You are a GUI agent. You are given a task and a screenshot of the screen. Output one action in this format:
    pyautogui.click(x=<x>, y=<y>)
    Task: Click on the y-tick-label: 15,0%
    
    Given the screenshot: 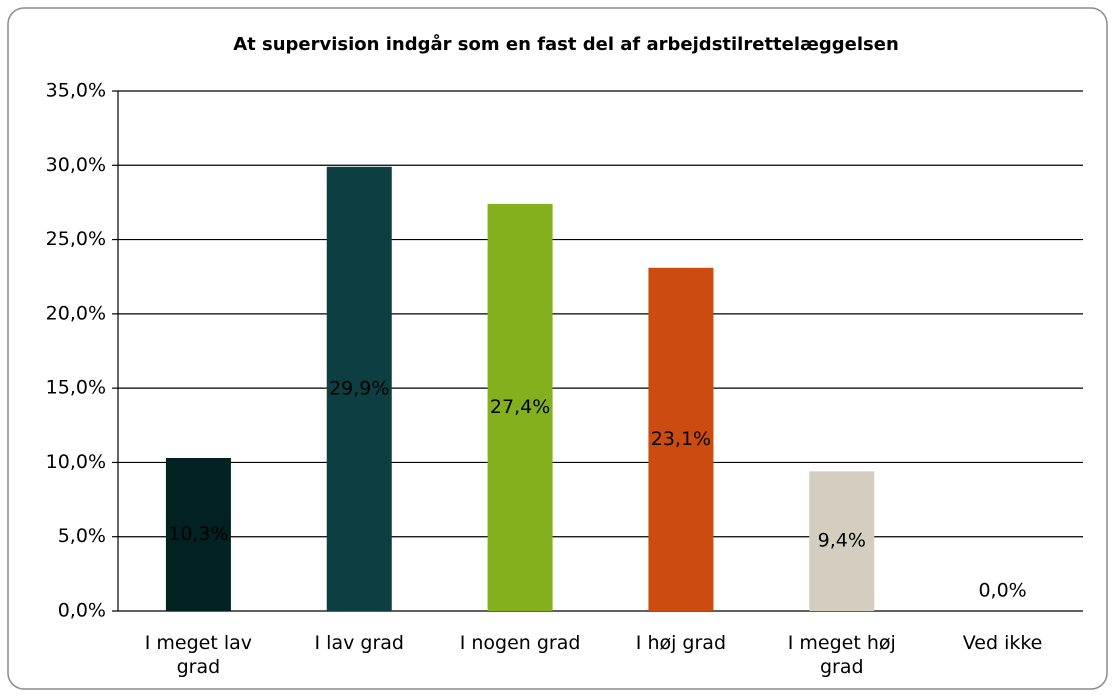 What is the action you would take?
    pyautogui.click(x=76, y=388)
    